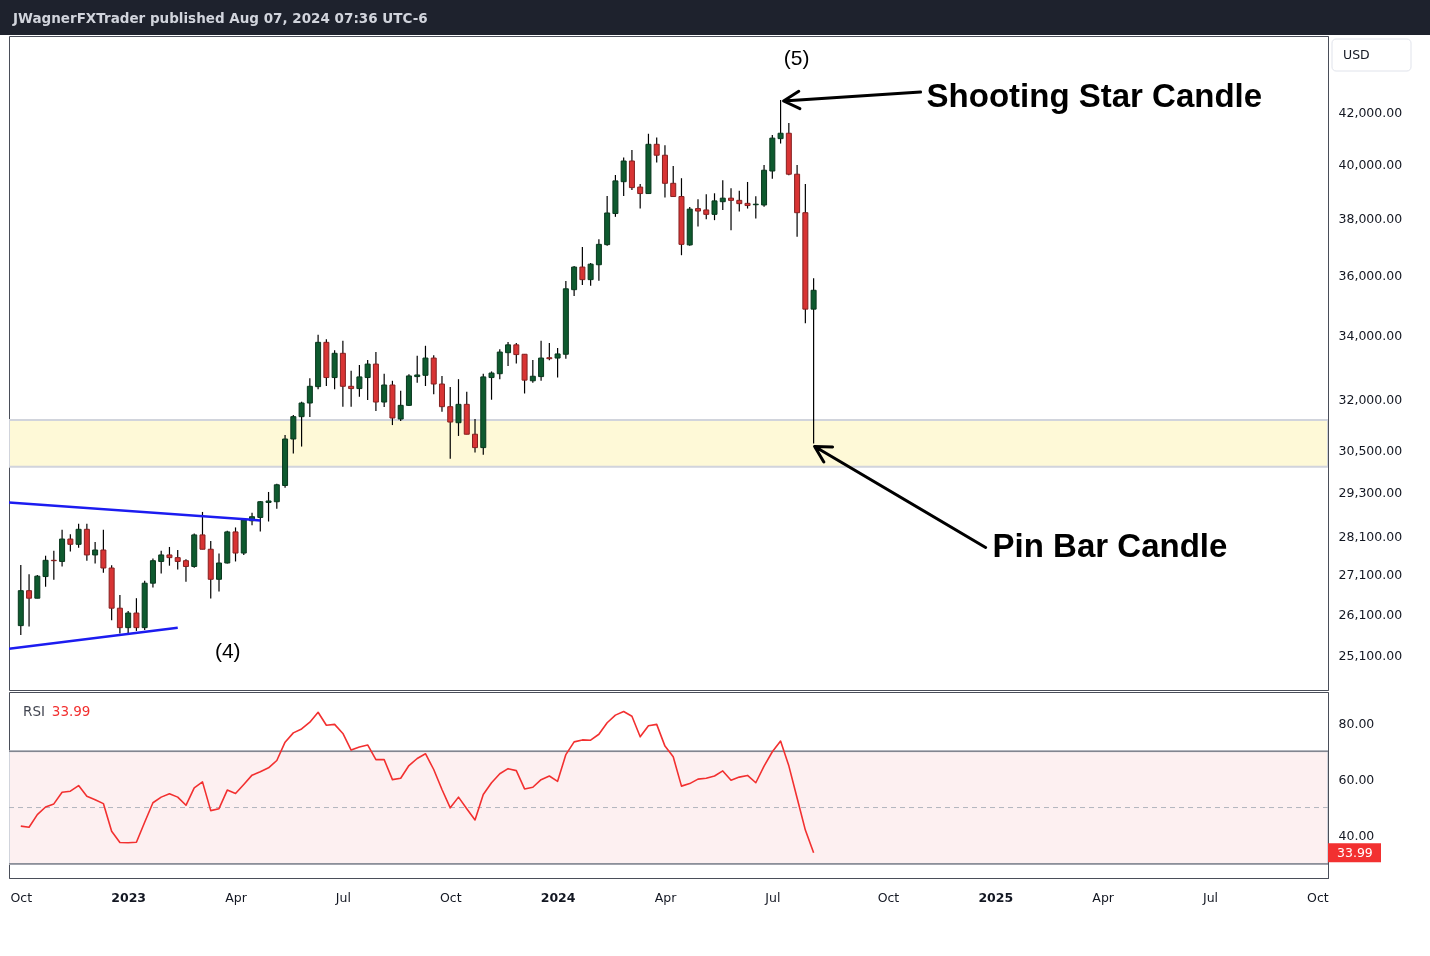  I want to click on x-tick-label: 2024, so click(558, 897).